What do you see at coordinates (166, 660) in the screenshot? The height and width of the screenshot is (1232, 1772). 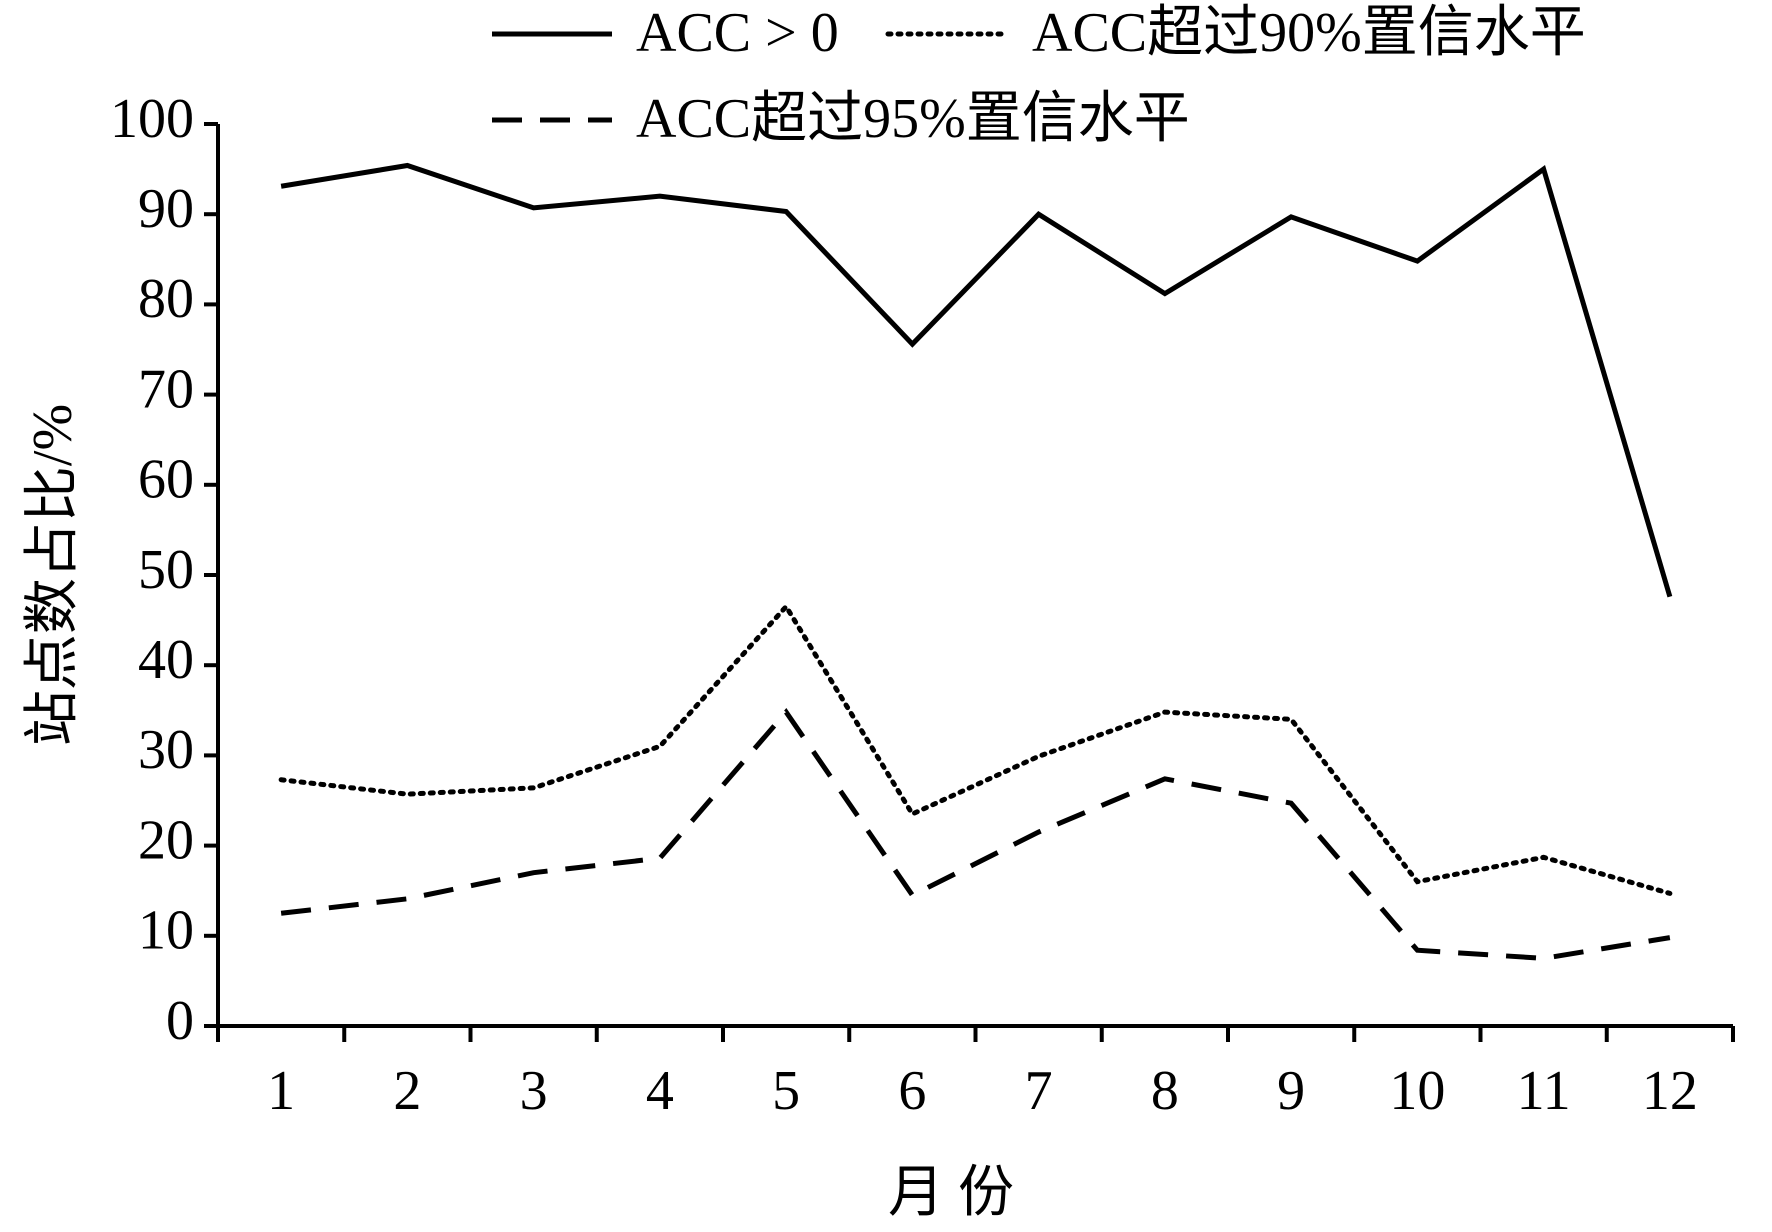 I see `y-tick-label: 40` at bounding box center [166, 660].